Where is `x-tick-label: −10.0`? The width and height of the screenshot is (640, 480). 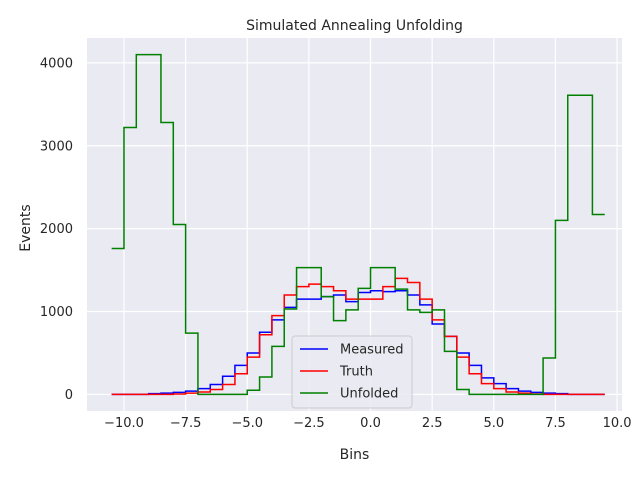 x-tick-label: −10.0 is located at coordinates (124, 423).